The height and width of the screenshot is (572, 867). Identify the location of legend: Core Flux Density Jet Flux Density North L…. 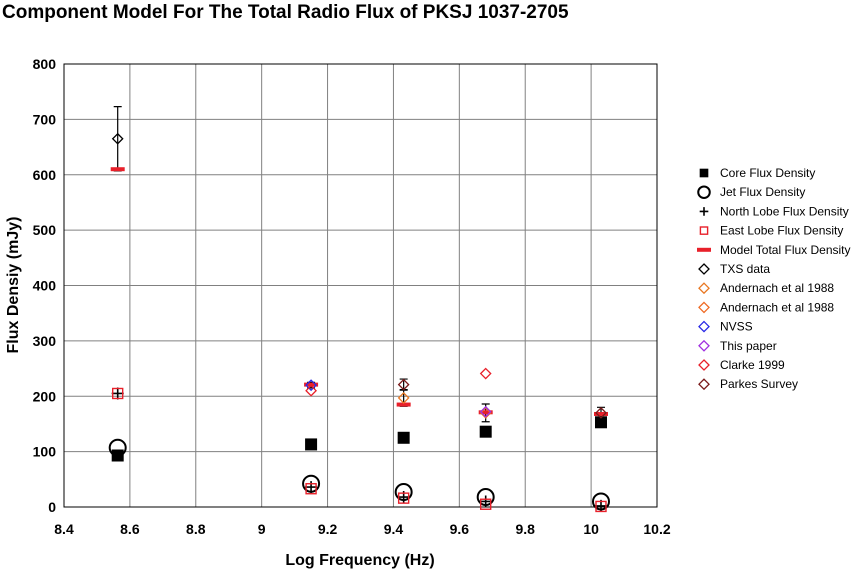
(774, 278).